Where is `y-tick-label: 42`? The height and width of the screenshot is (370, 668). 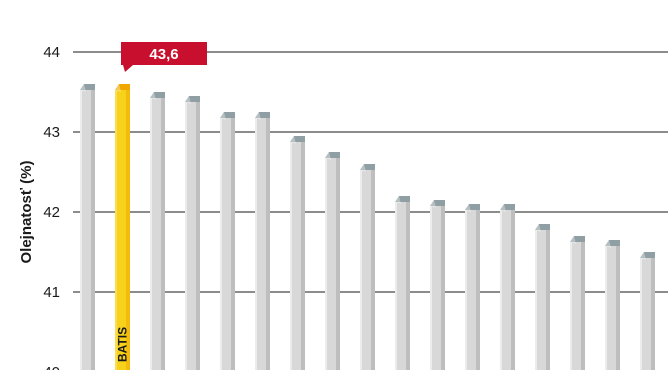
y-tick-label: 42 is located at coordinates (51, 212).